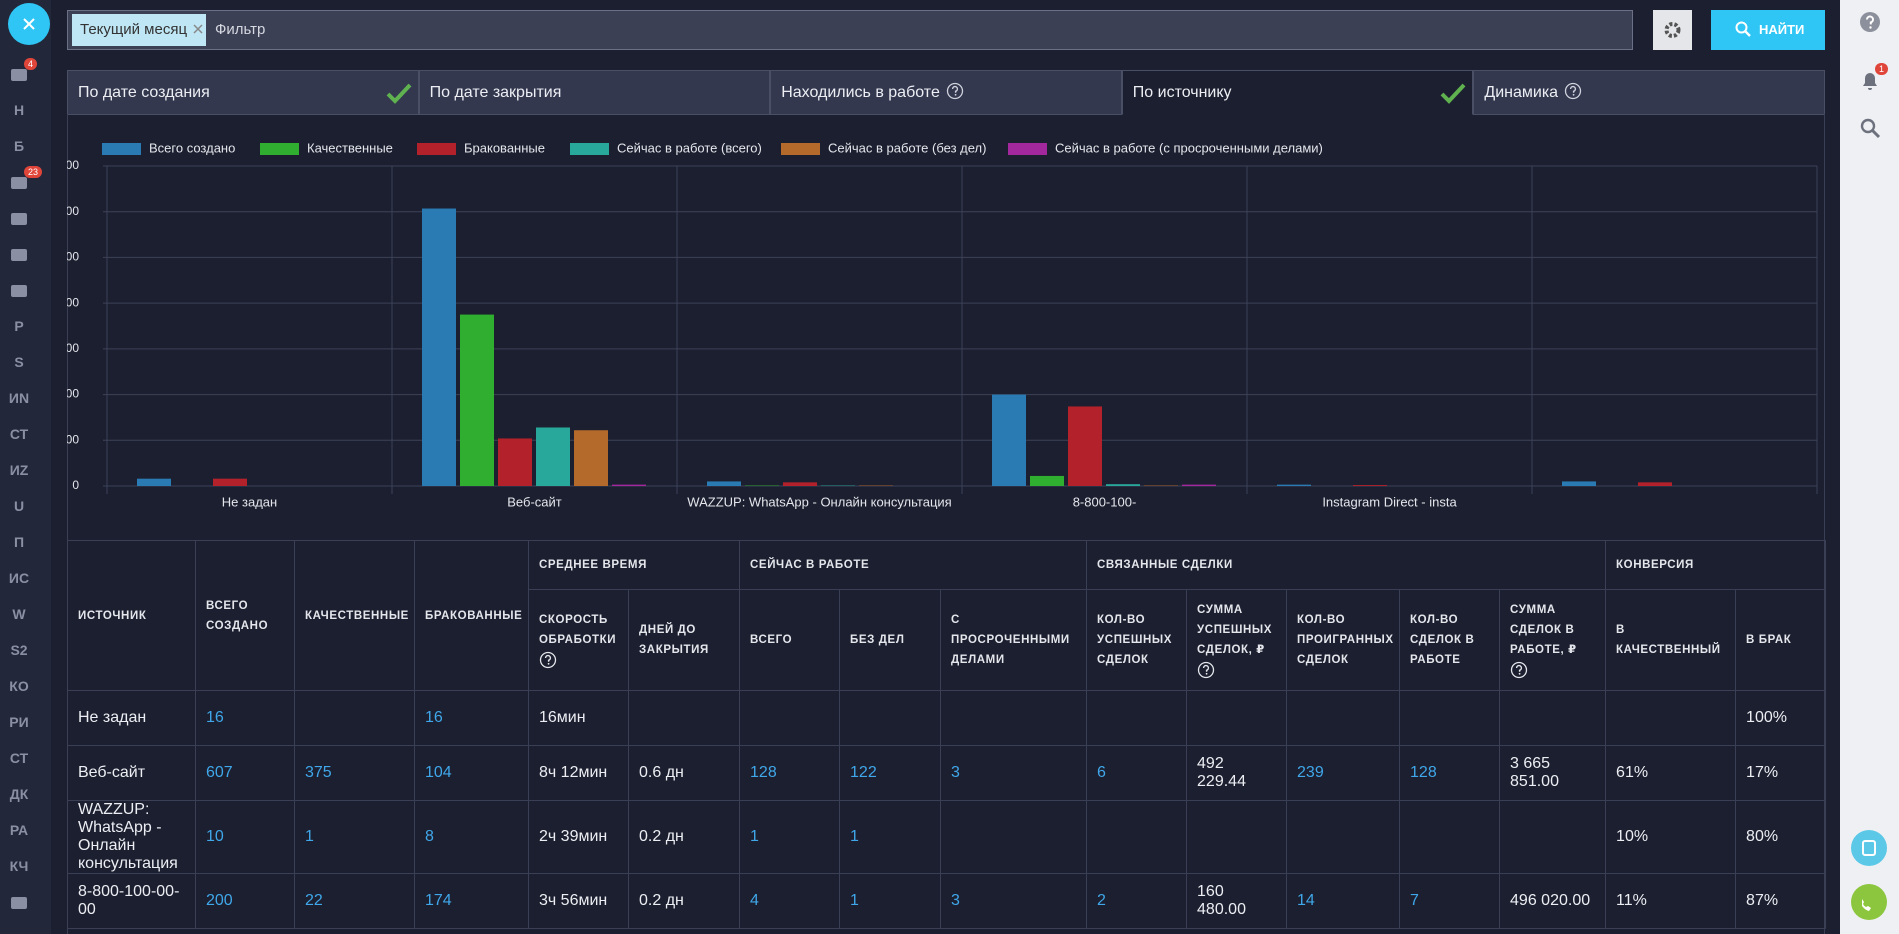 This screenshot has height=934, width=1899. I want to click on table-cell: 607, so click(245, 773).